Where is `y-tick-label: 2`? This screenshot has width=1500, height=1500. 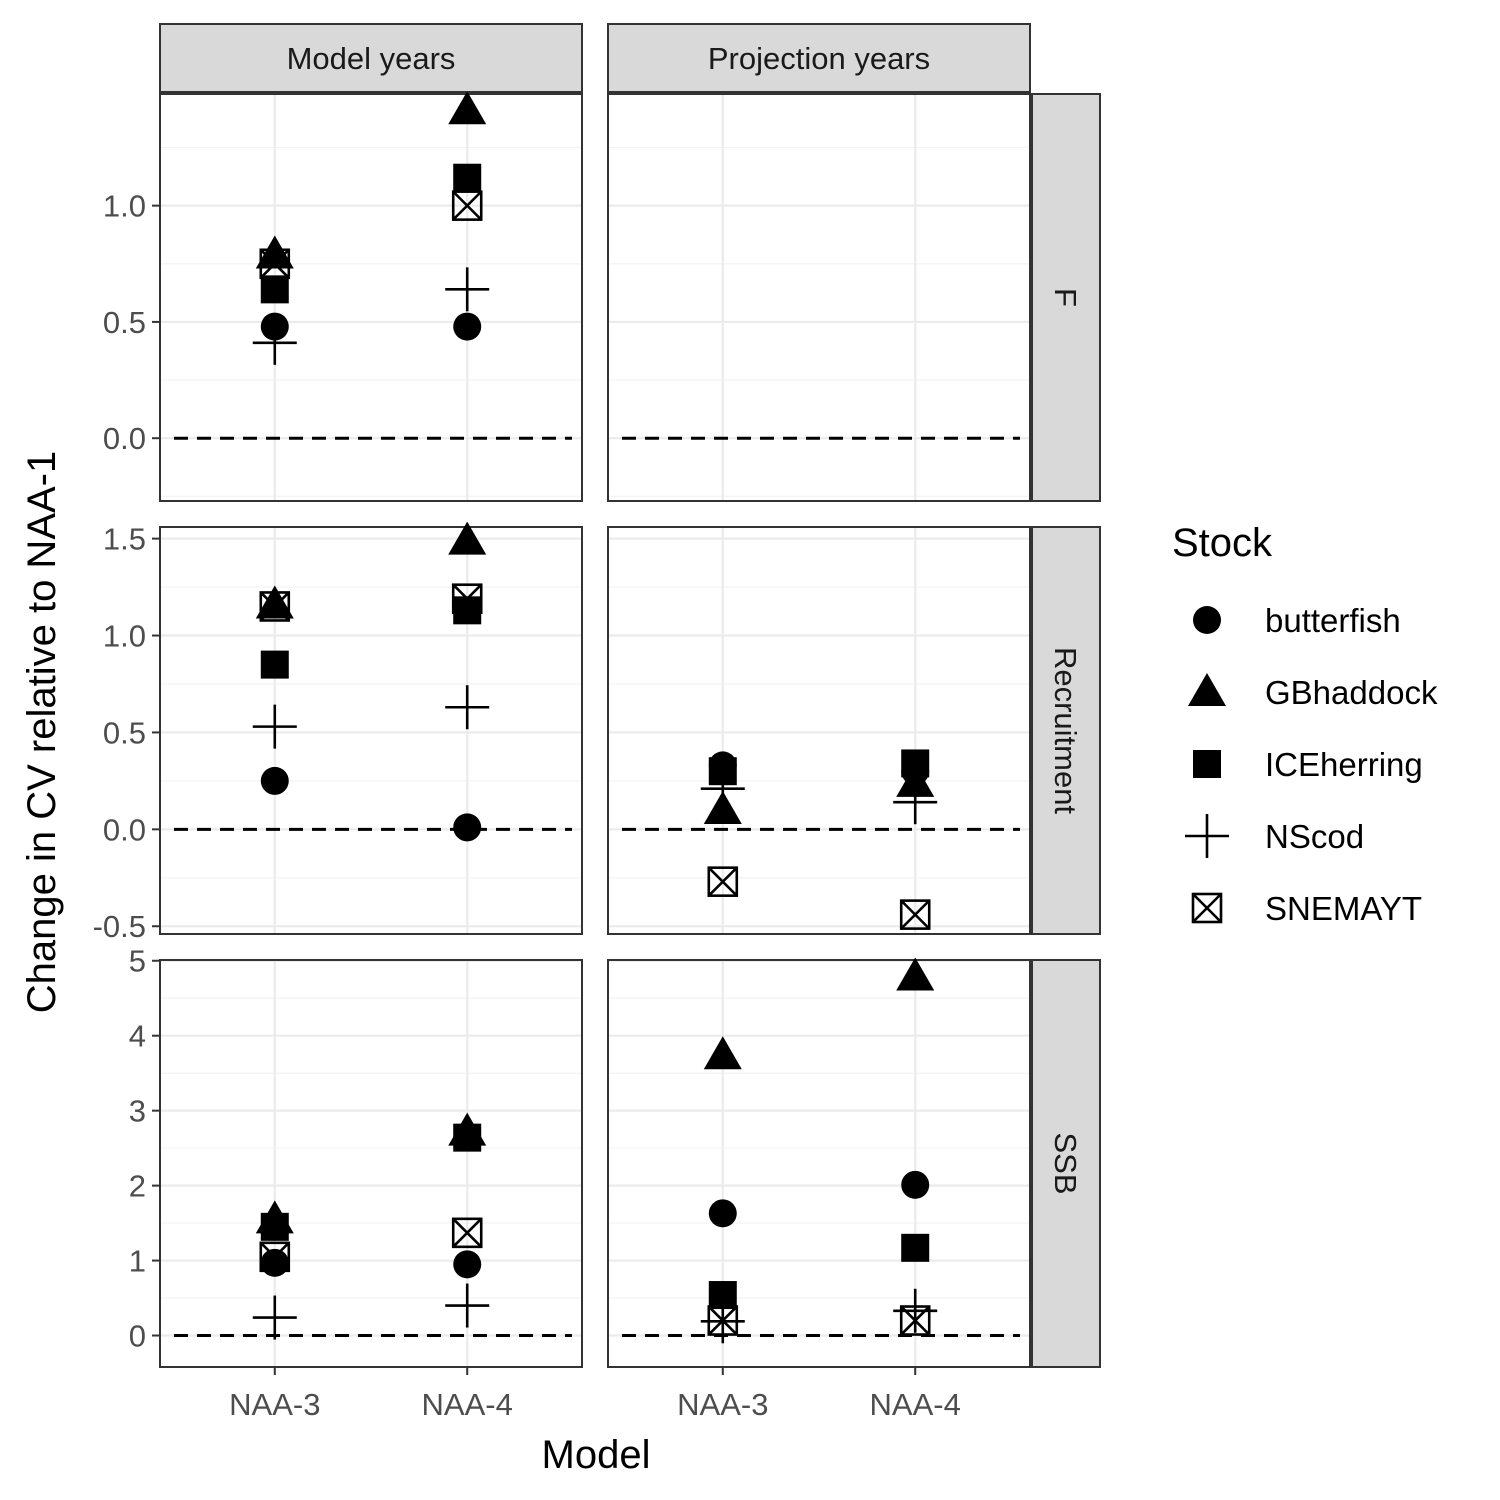 y-tick-label: 2 is located at coordinates (137, 1186).